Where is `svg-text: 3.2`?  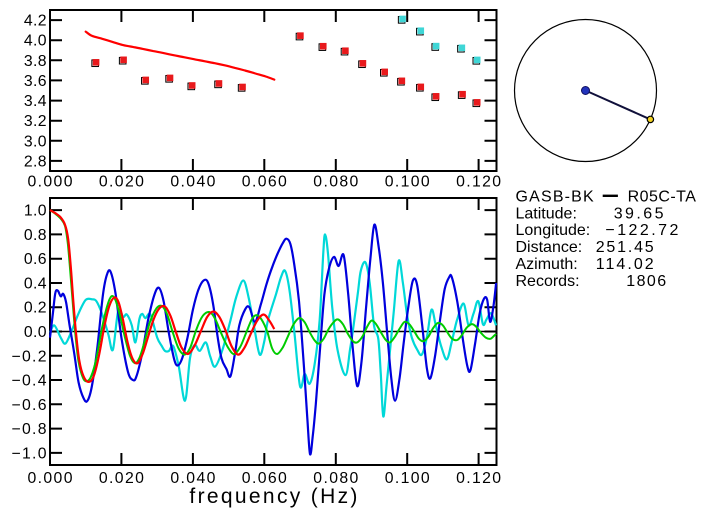 svg-text: 3.2 is located at coordinates (35, 121).